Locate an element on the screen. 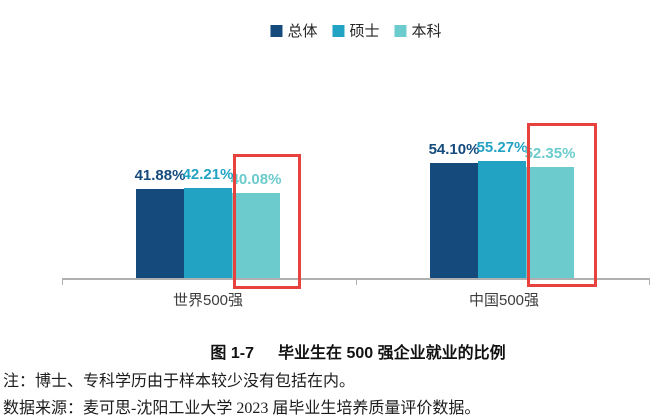 The image size is (660, 420). legend-item: 总体 is located at coordinates (293, 30).